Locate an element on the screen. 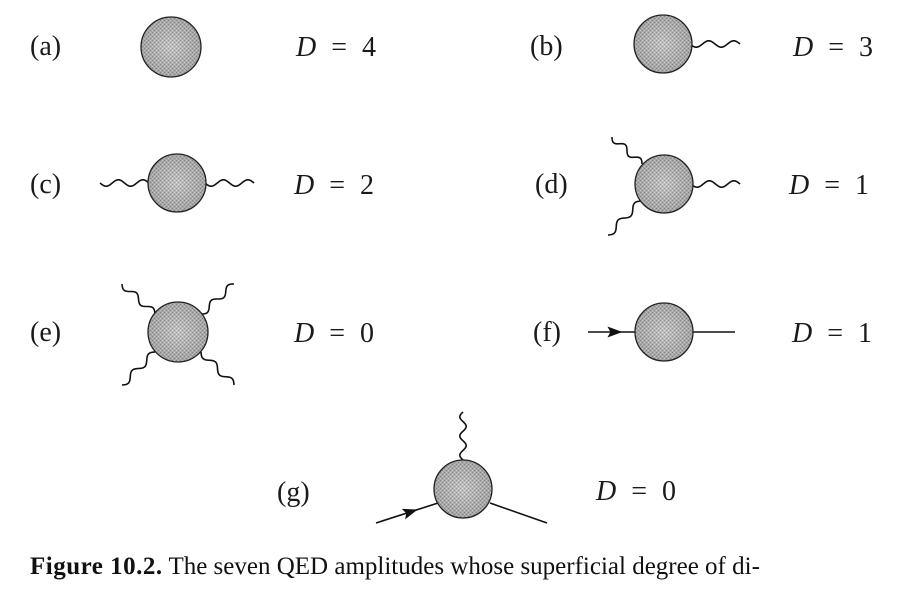  degree-value: 2 is located at coordinates (367, 185).